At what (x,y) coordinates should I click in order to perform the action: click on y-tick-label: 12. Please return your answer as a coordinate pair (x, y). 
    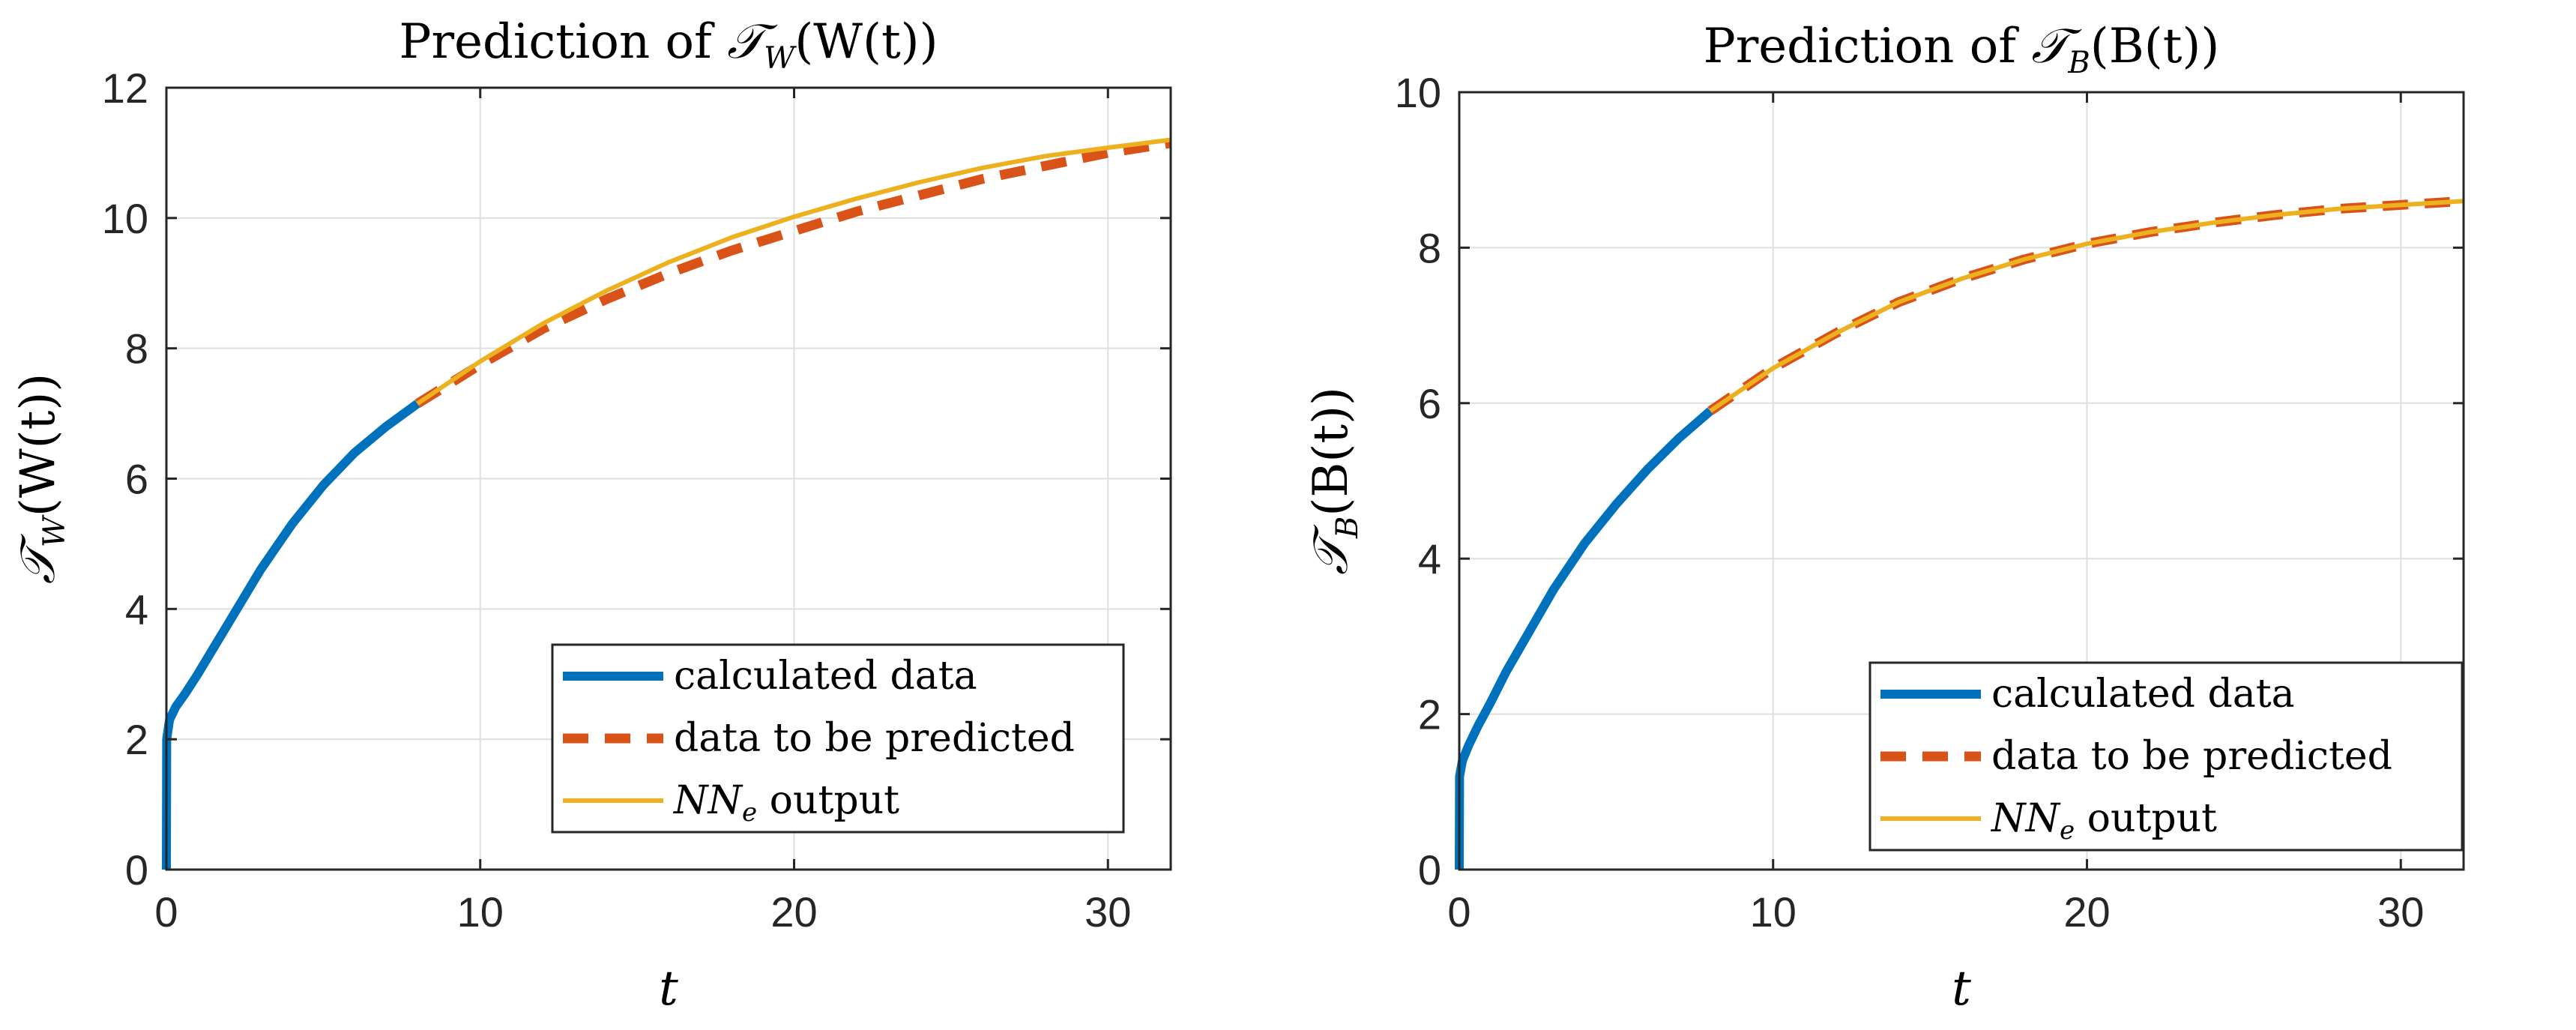
    Looking at the image, I should click on (125, 88).